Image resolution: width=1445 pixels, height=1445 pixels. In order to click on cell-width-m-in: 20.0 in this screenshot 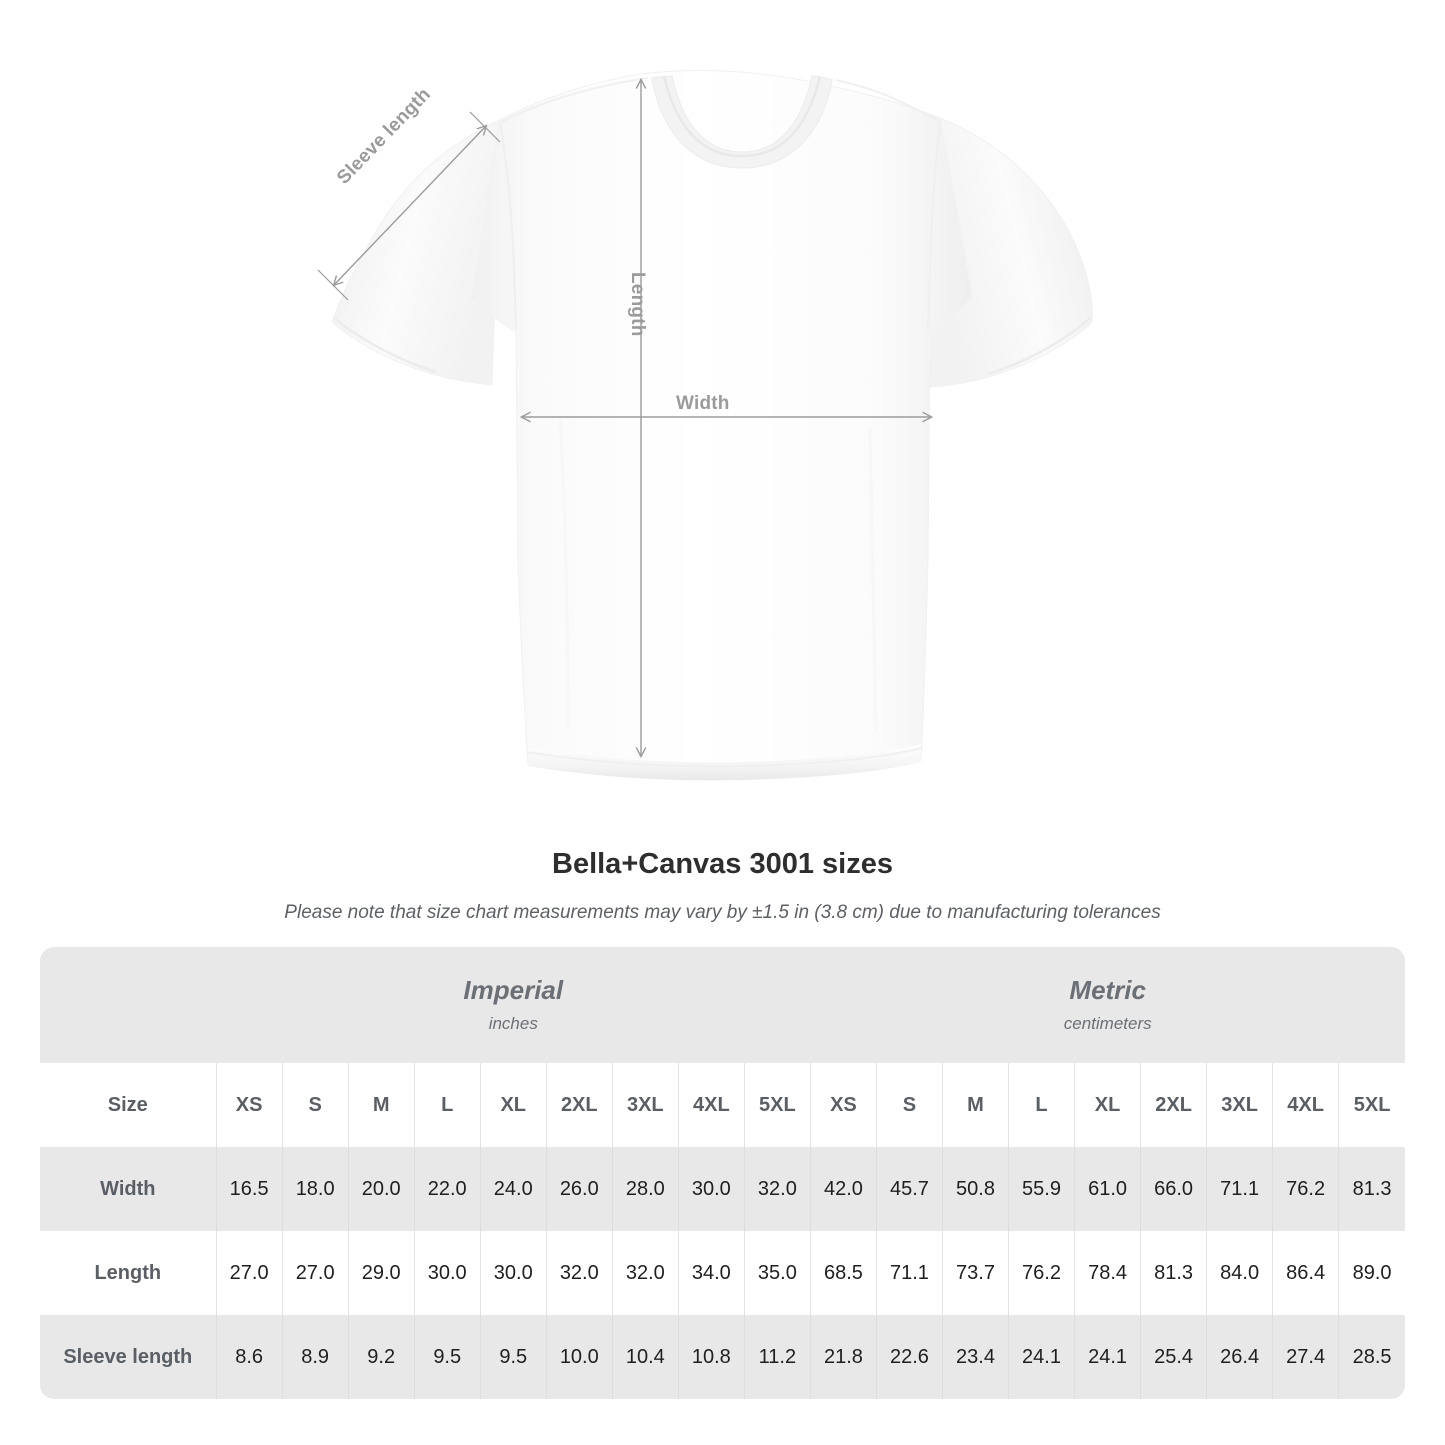, I will do `click(381, 1189)`.